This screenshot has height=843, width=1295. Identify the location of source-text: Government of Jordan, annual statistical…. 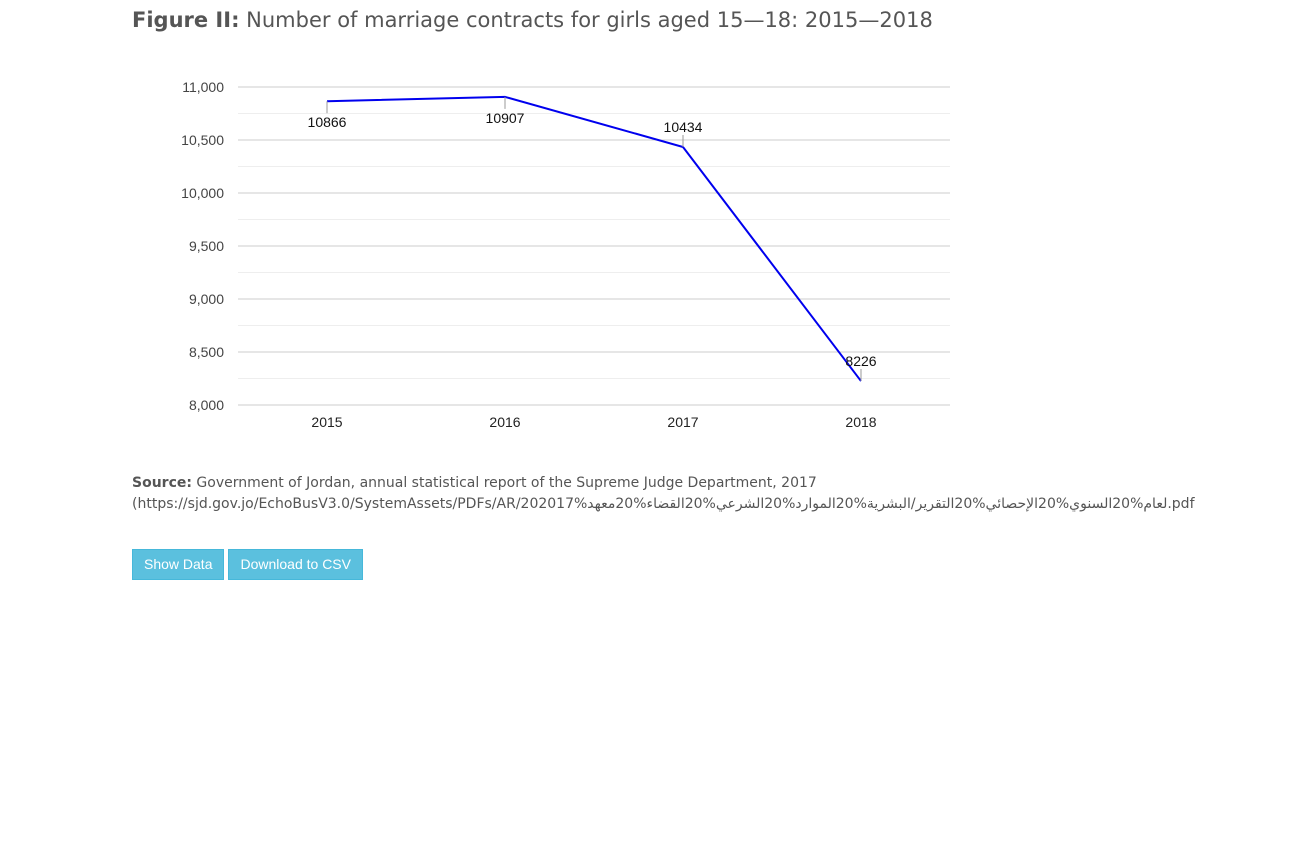
(506, 483).